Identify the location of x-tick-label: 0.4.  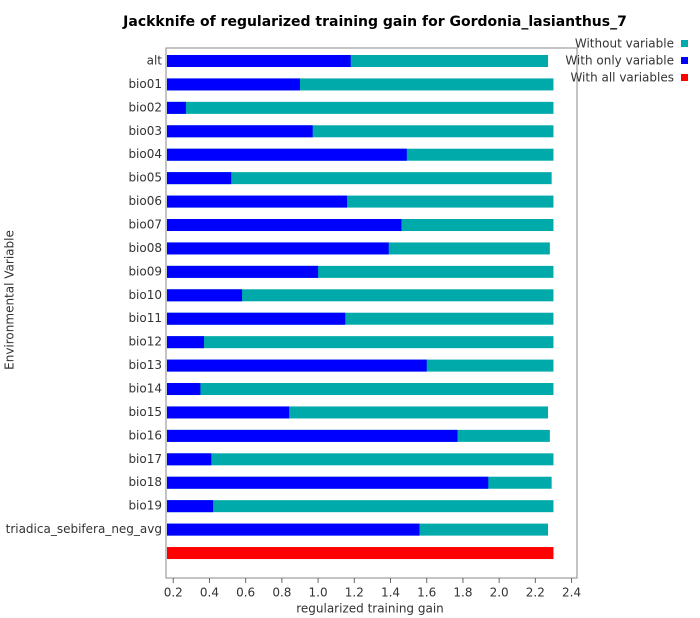
(209, 593).